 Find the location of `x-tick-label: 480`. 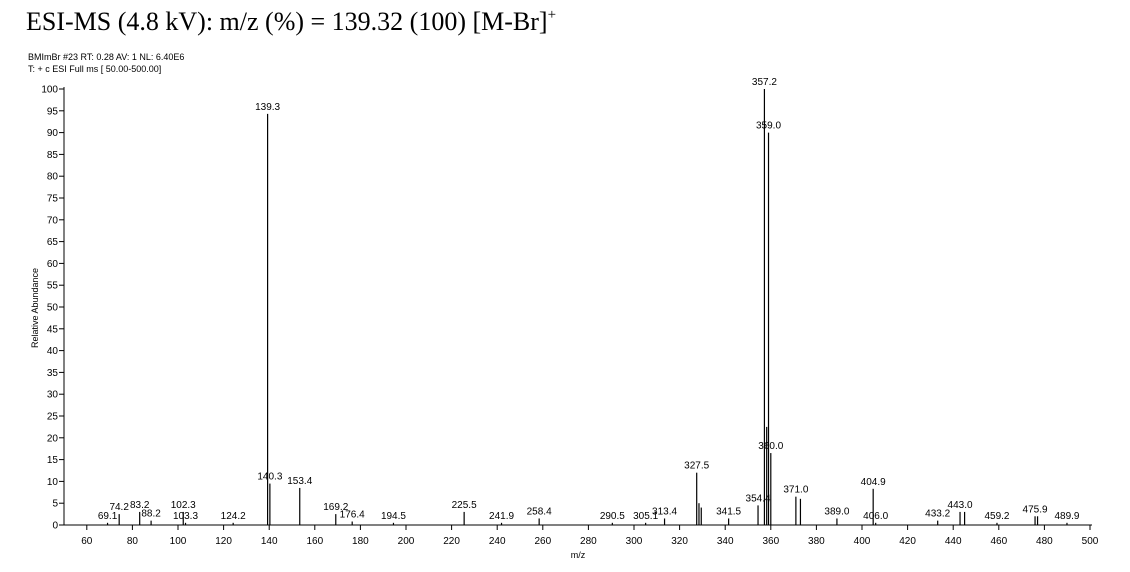

x-tick-label: 480 is located at coordinates (1044, 541).